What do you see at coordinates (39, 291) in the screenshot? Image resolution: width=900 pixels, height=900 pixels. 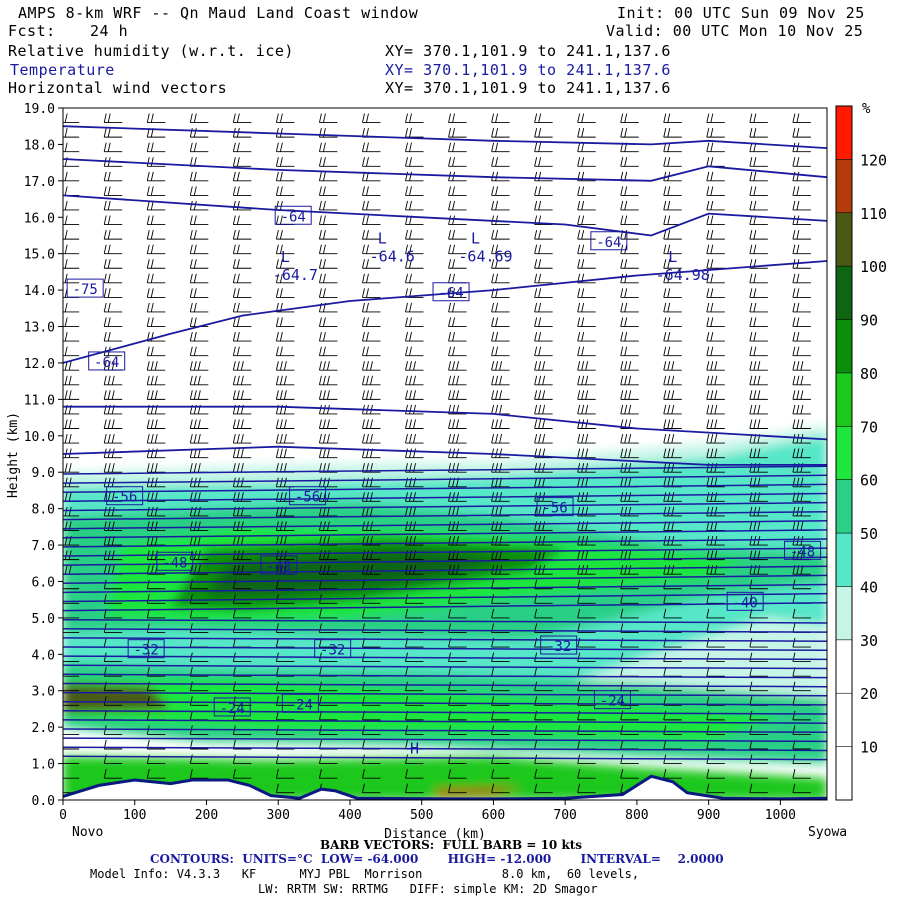 I see `y-tick-label: 14.0` at bounding box center [39, 291].